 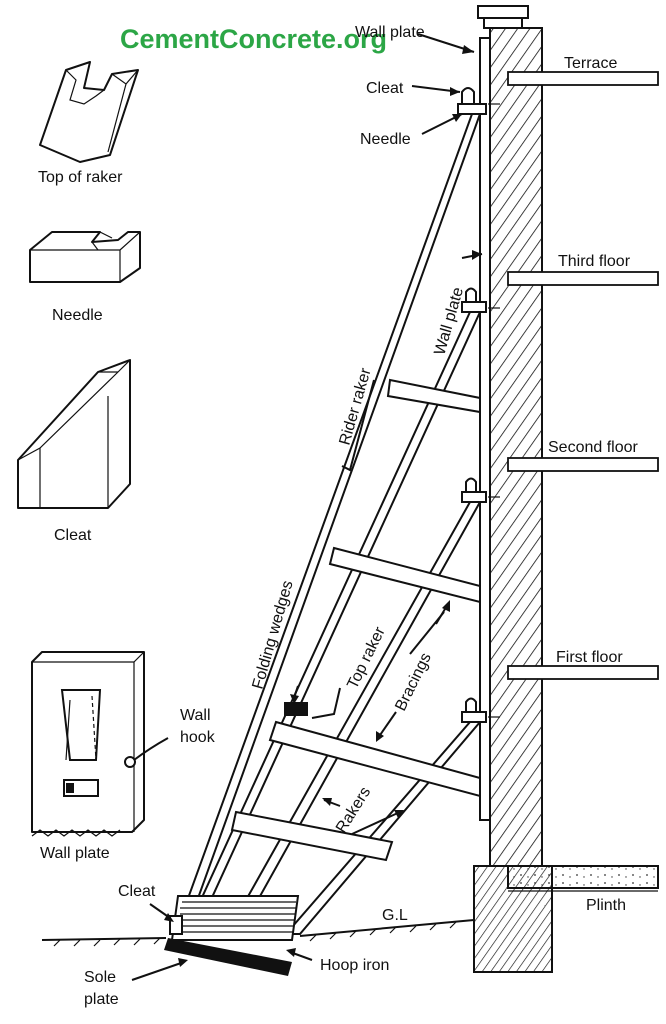 I want to click on label-wall-plate-top: Wall plate, so click(x=390, y=32).